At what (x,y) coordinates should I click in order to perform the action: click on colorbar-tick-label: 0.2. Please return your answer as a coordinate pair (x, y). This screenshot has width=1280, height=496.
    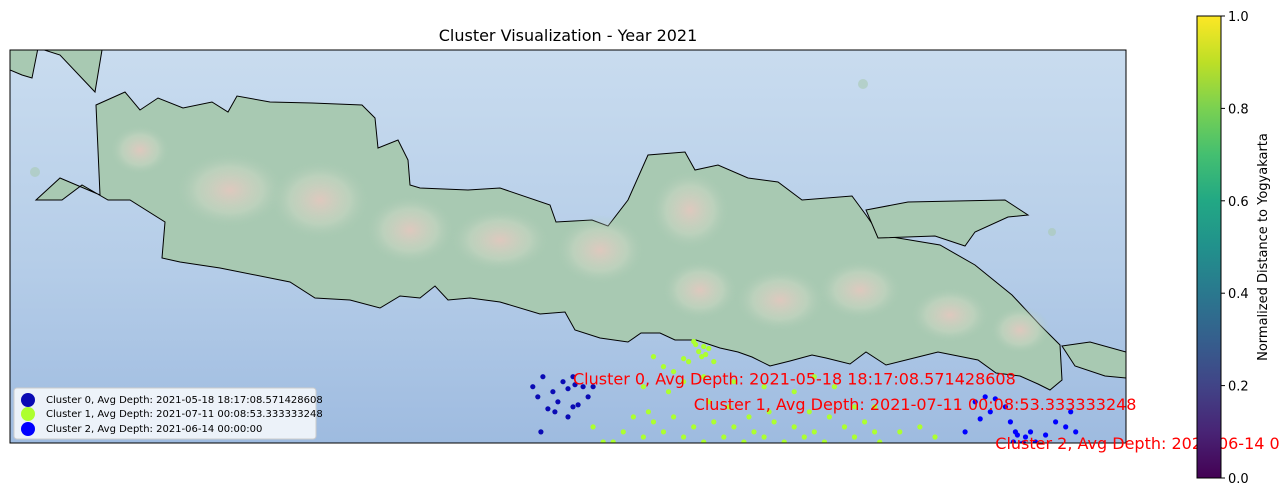
    Looking at the image, I should click on (1238, 387).